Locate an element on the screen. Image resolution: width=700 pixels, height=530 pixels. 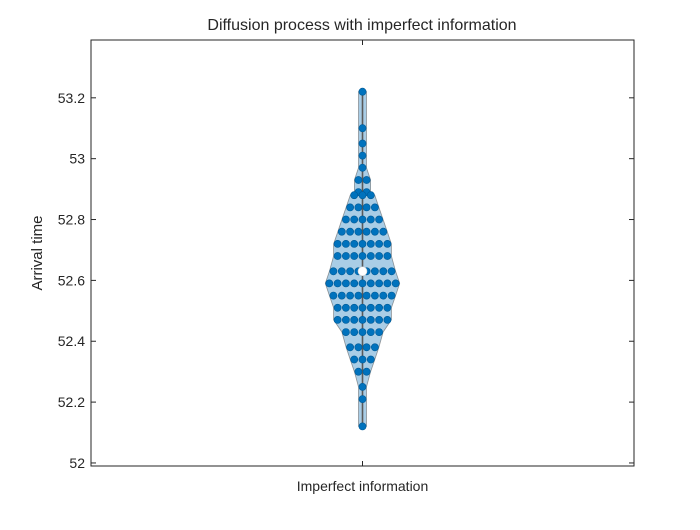
y-tick-label: 53.2 is located at coordinates (71, 98).